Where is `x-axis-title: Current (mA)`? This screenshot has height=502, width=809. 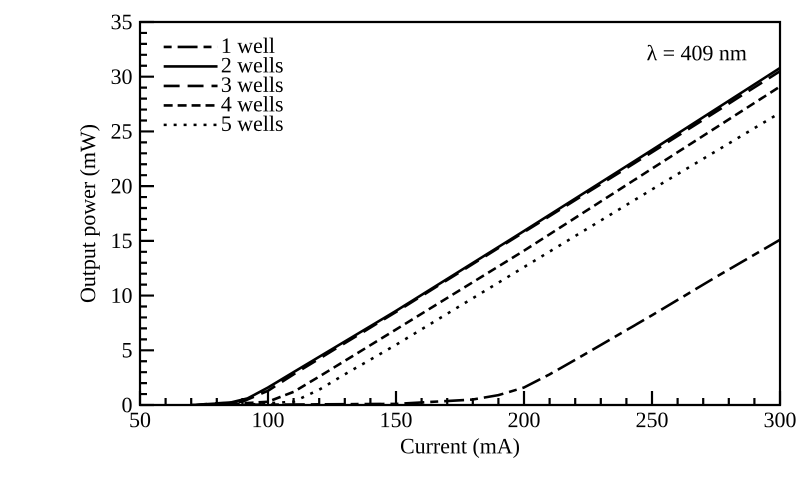 x-axis-title: Current (mA) is located at coordinates (459, 448).